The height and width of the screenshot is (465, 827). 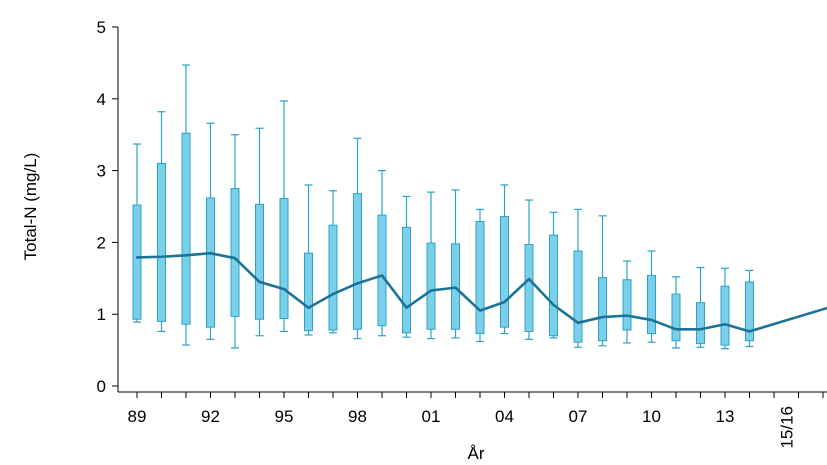 What do you see at coordinates (284, 416) in the screenshot?
I see `x-tick-label: 95` at bounding box center [284, 416].